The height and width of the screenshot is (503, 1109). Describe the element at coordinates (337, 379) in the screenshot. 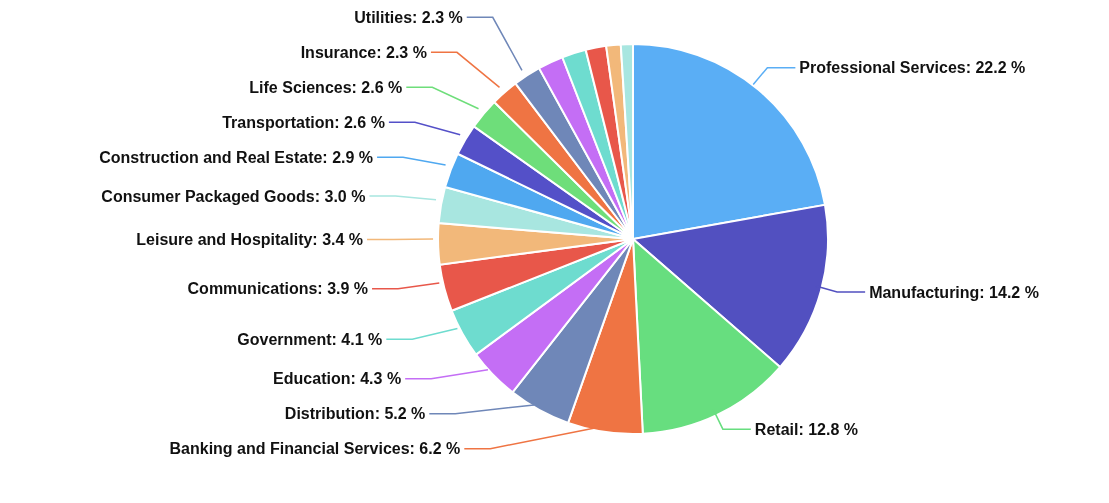

I see `slice-label: Education: 4.3 %` at that location.